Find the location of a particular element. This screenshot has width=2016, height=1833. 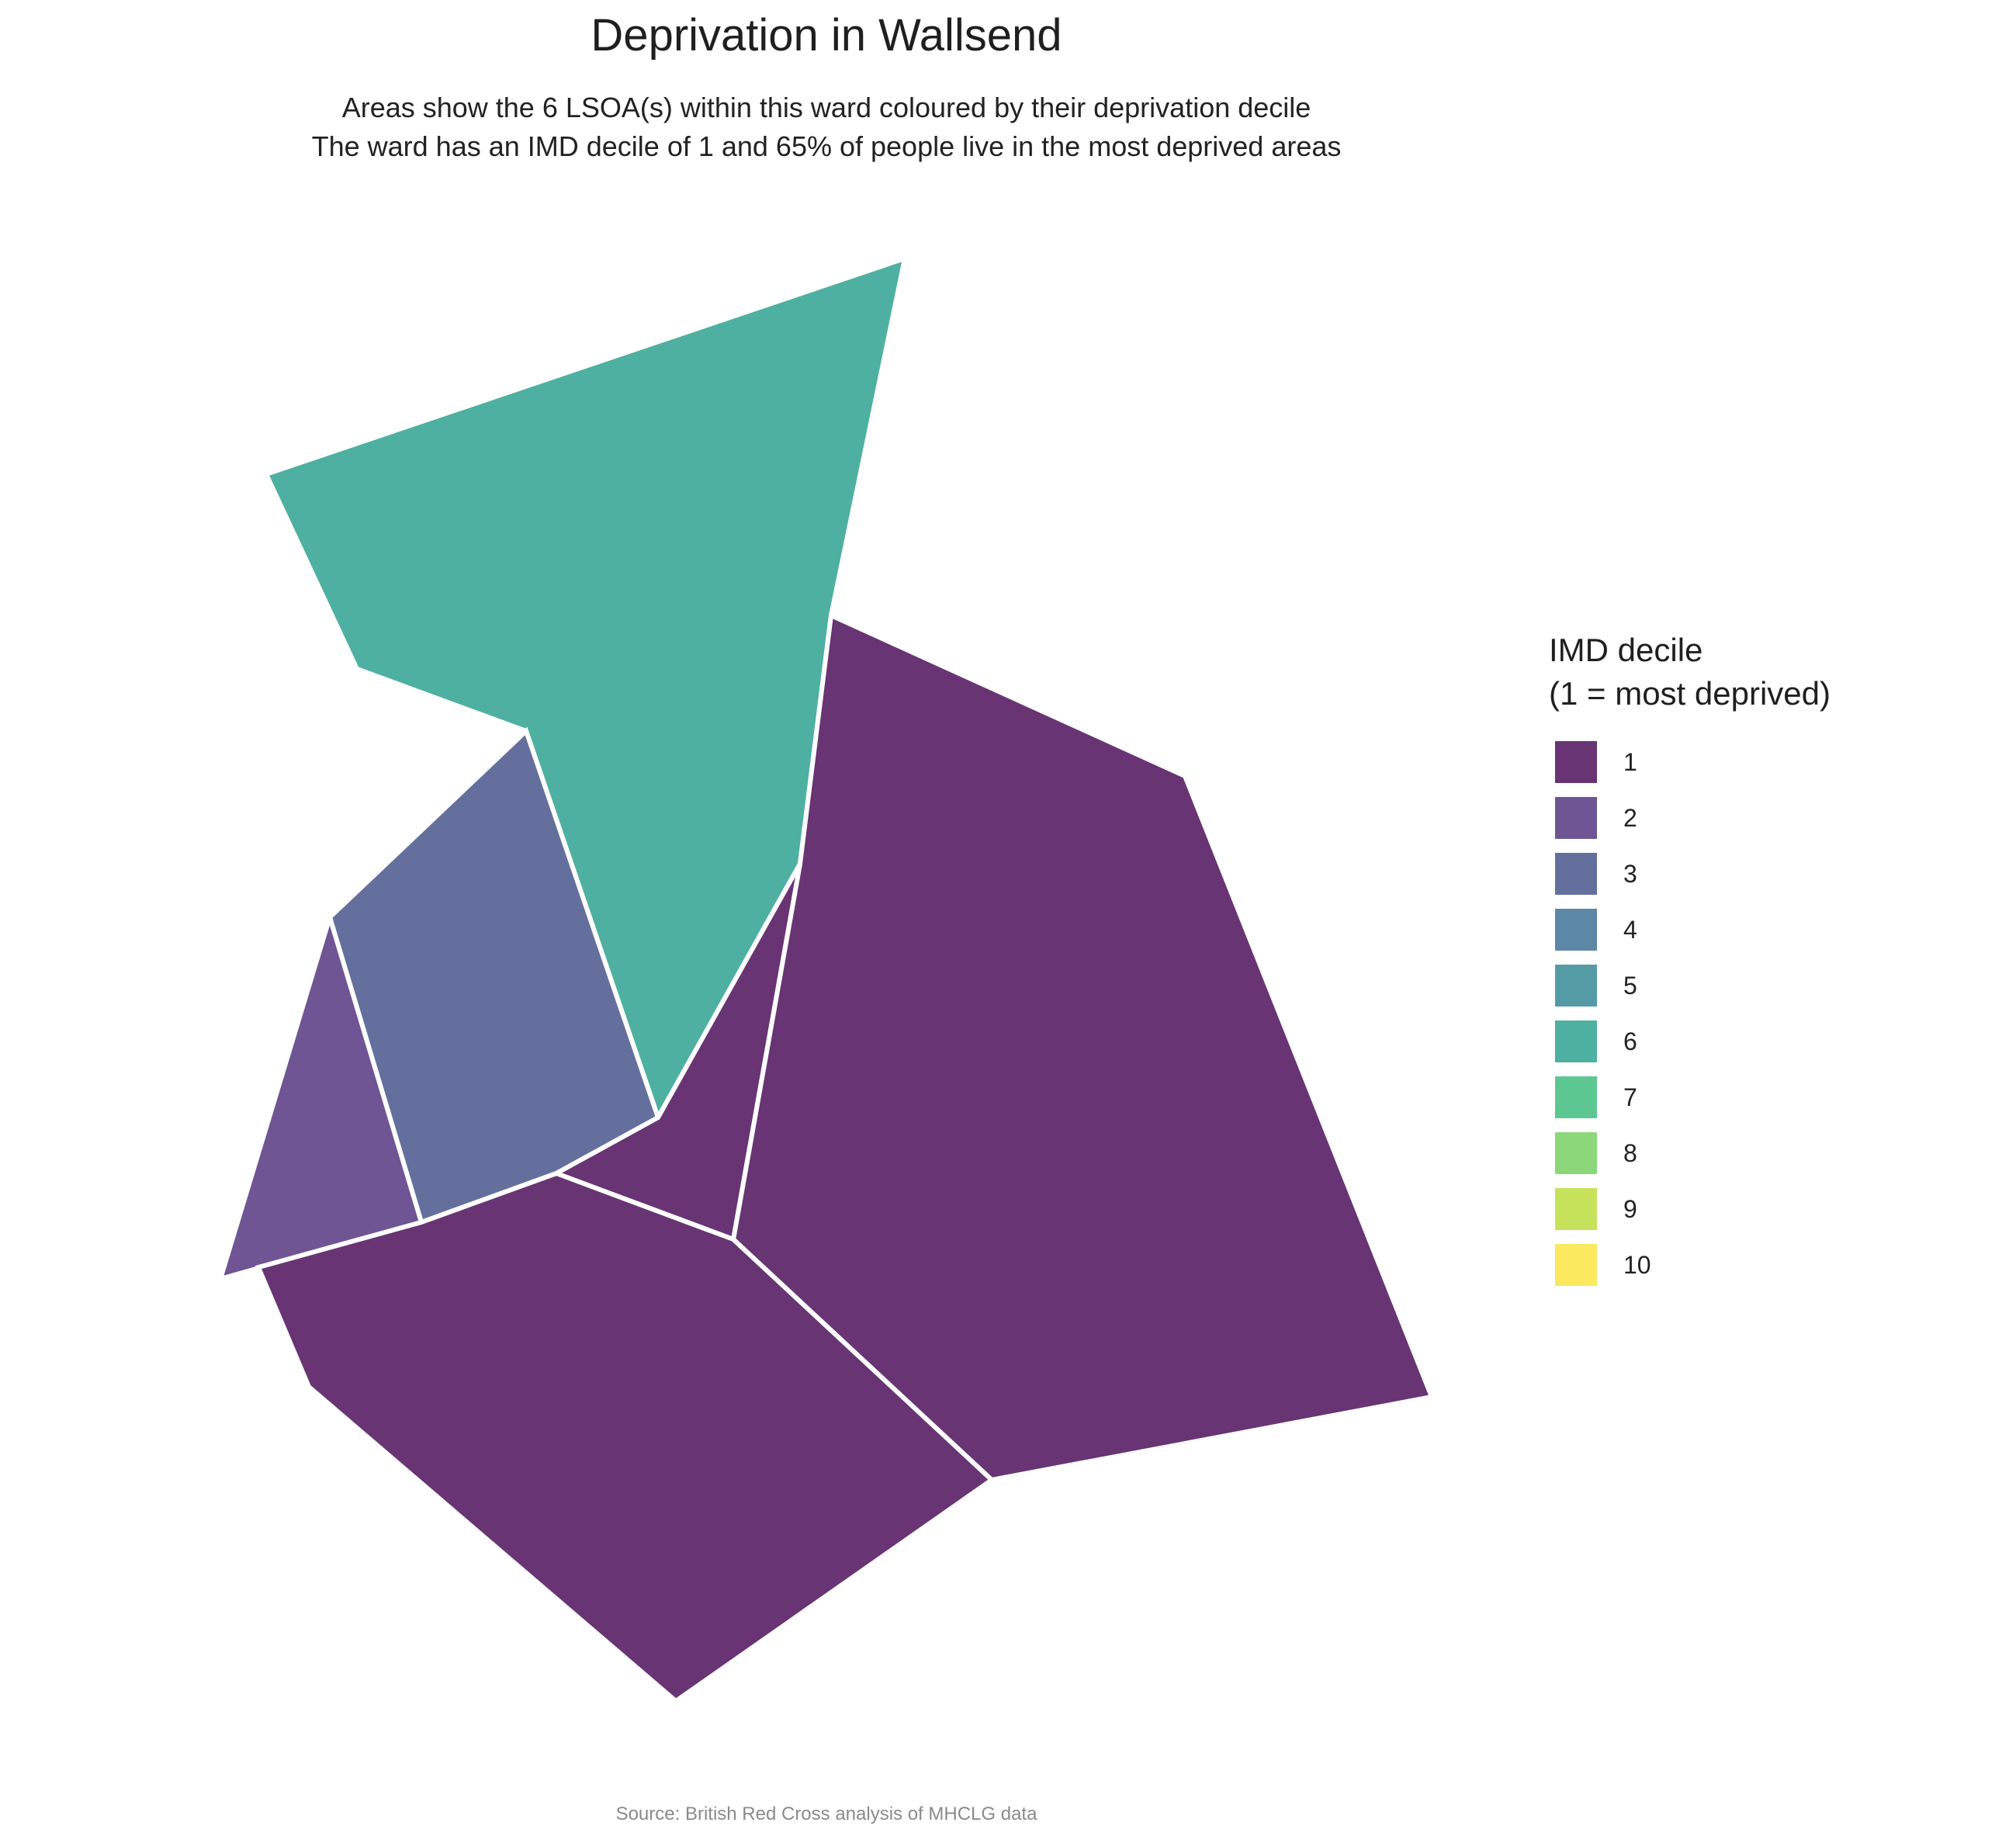

legend-items: 1 2 3 4 5 6 7 8 is located at coordinates (1690, 1014).